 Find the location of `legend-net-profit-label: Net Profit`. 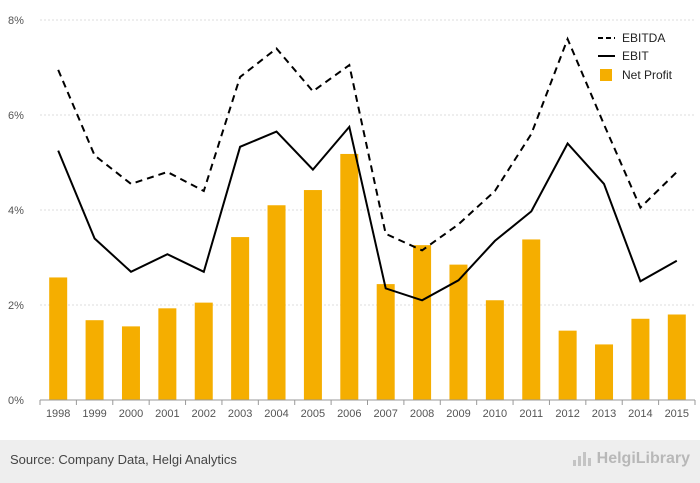

legend-net-profit-label: Net Profit is located at coordinates (647, 75).